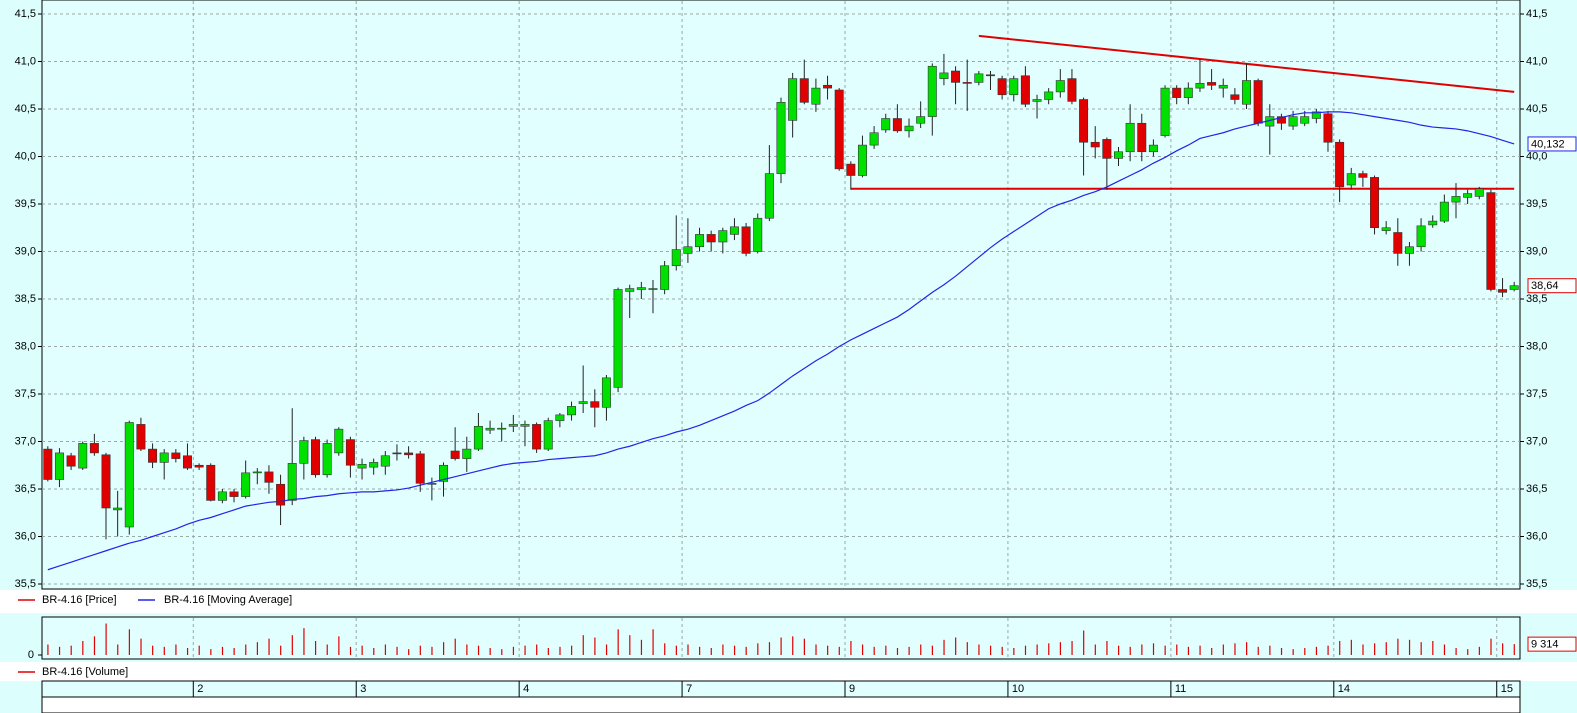  Describe the element at coordinates (25, 441) in the screenshot. I see `y-tick-label: 37,0` at that location.